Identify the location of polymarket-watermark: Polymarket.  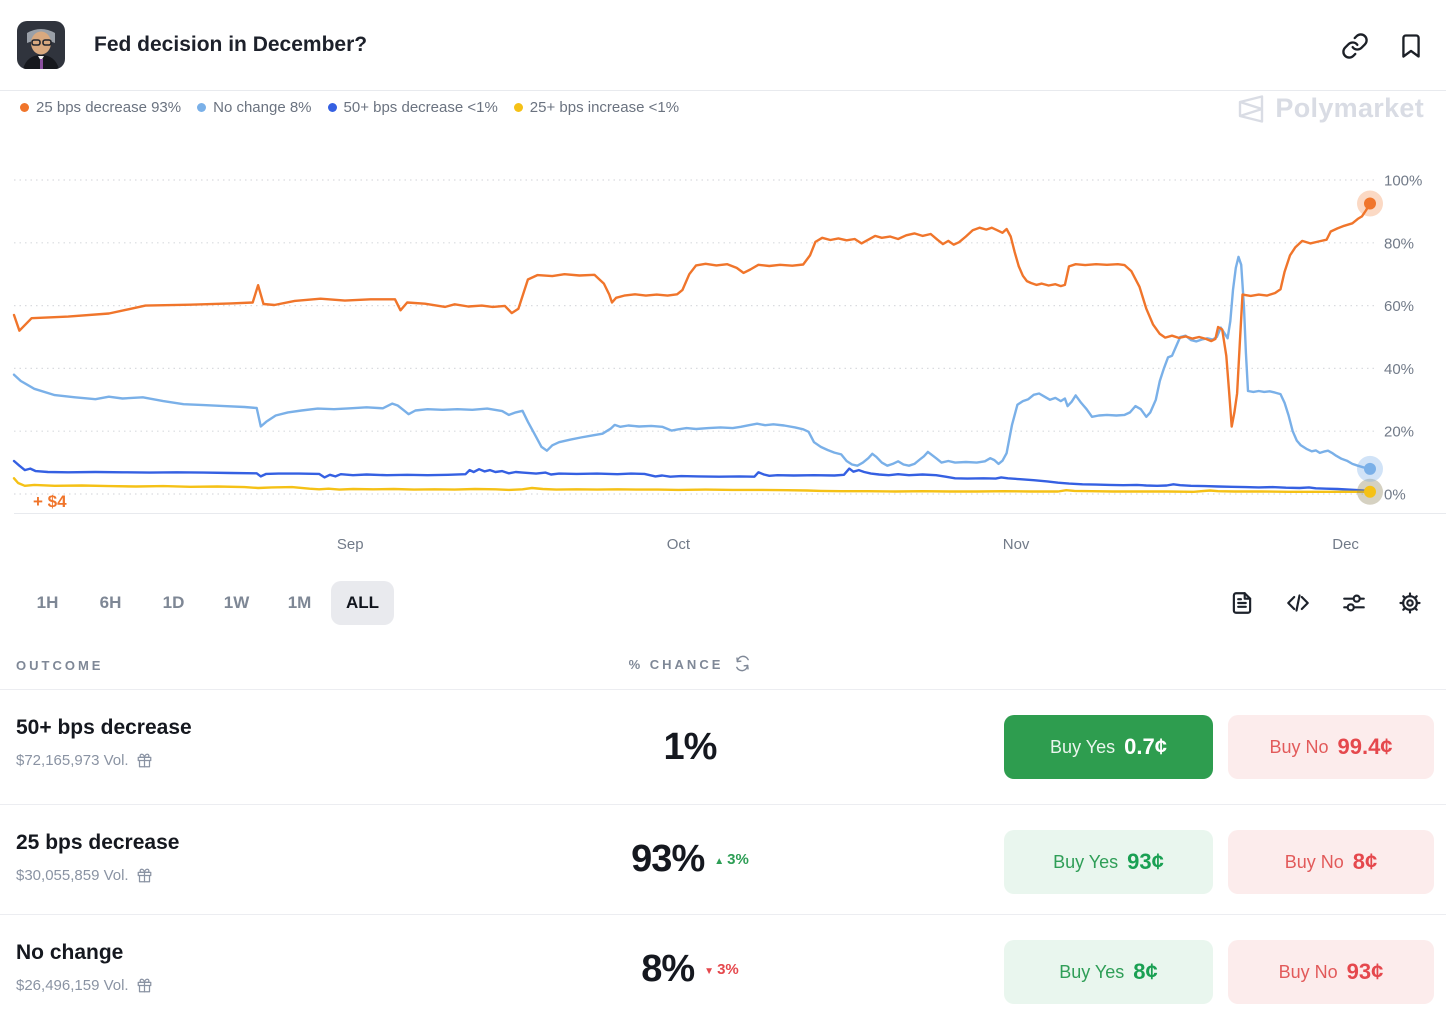
(1330, 108).